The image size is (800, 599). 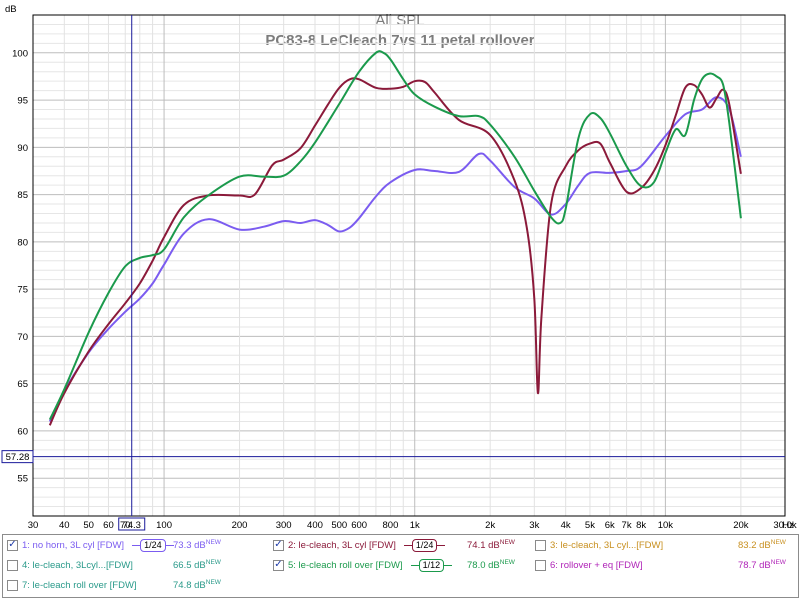 I want to click on y-tick-label: 85, so click(x=22, y=195).